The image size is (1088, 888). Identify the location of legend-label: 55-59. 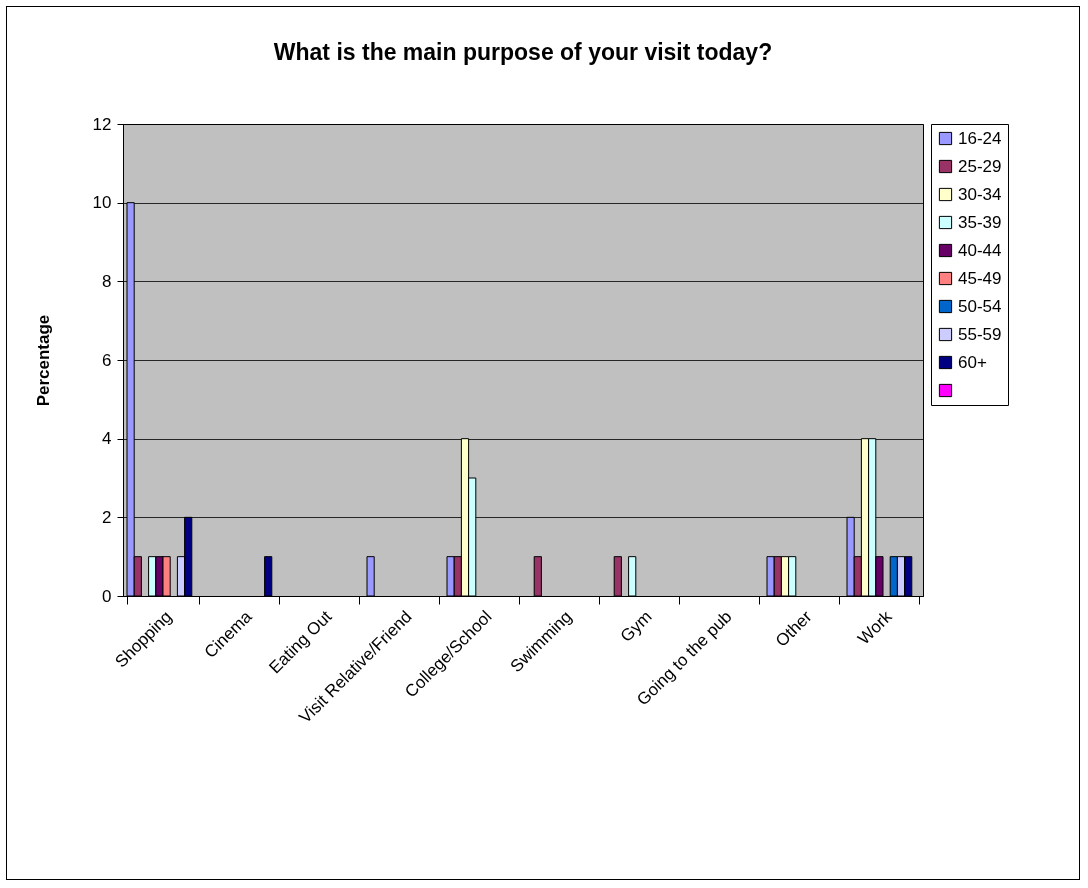
(980, 334).